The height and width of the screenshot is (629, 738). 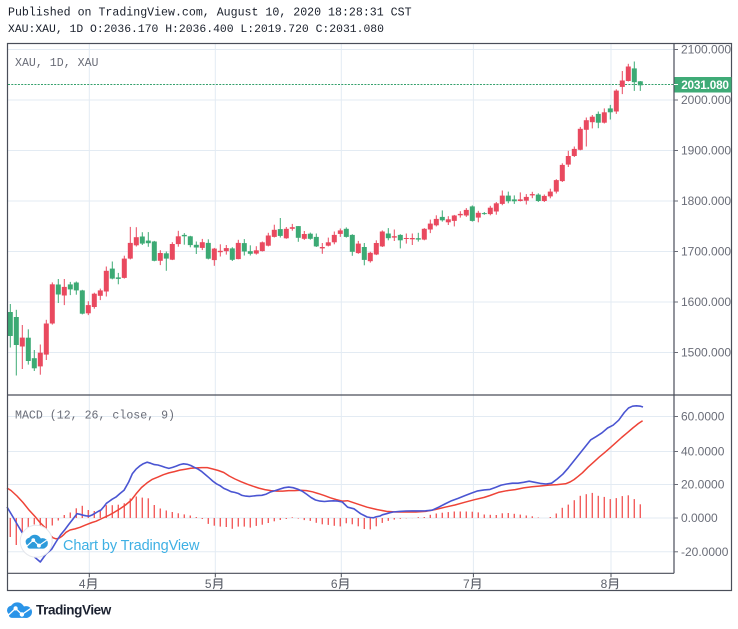 What do you see at coordinates (706, 252) in the screenshot?
I see `svg-text: 1700.000` at bounding box center [706, 252].